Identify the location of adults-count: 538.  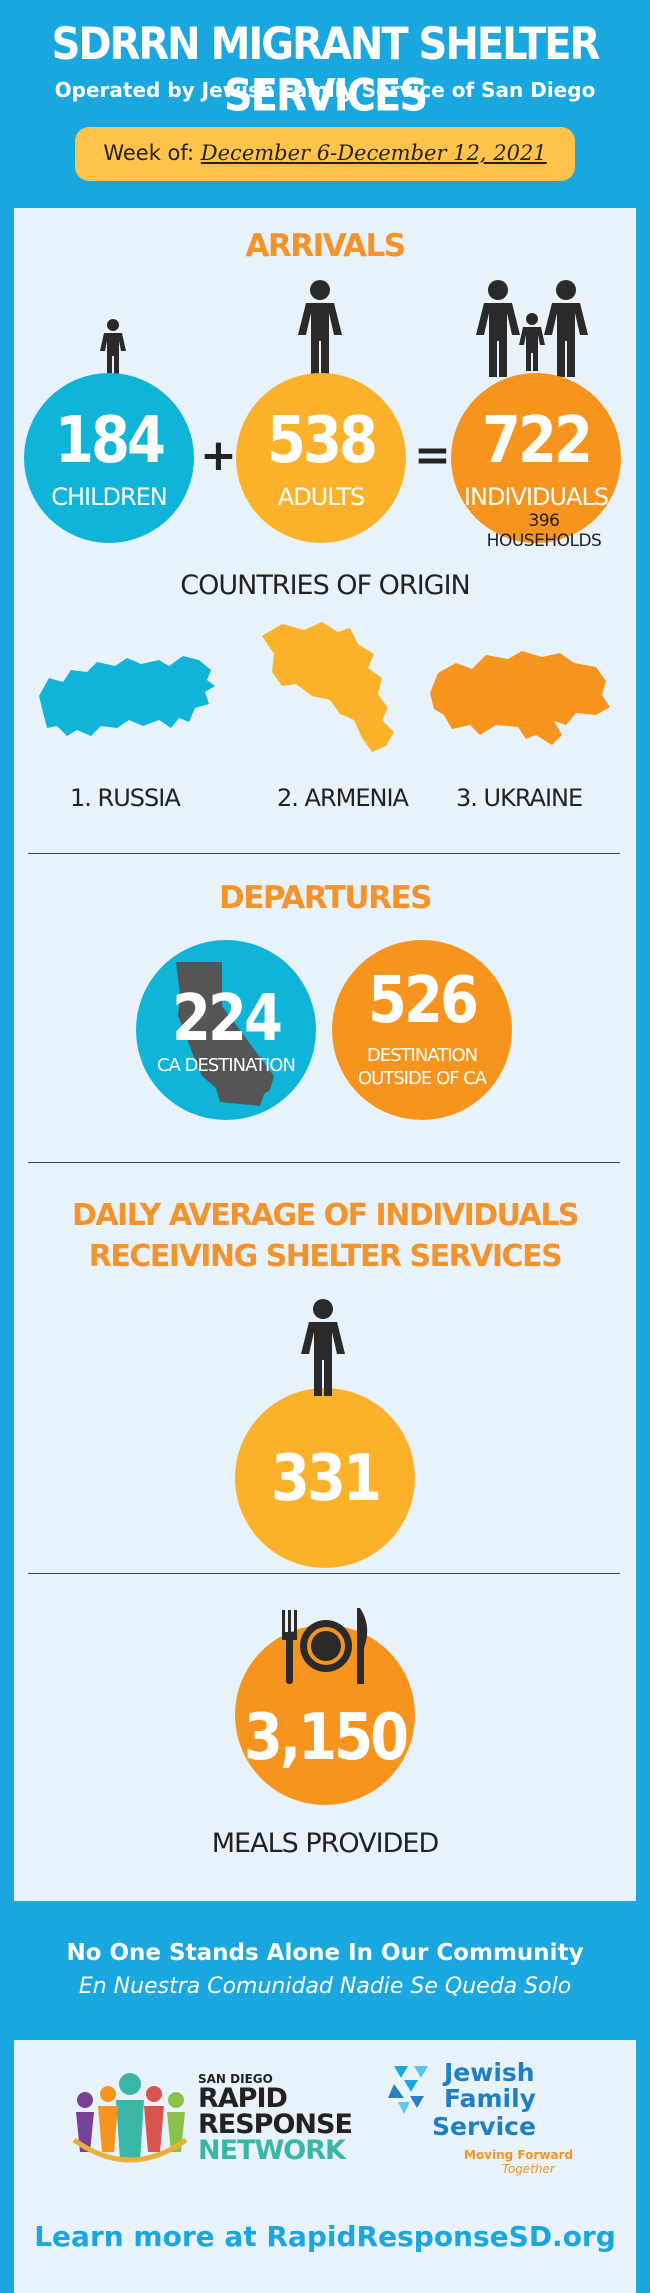
(322, 440).